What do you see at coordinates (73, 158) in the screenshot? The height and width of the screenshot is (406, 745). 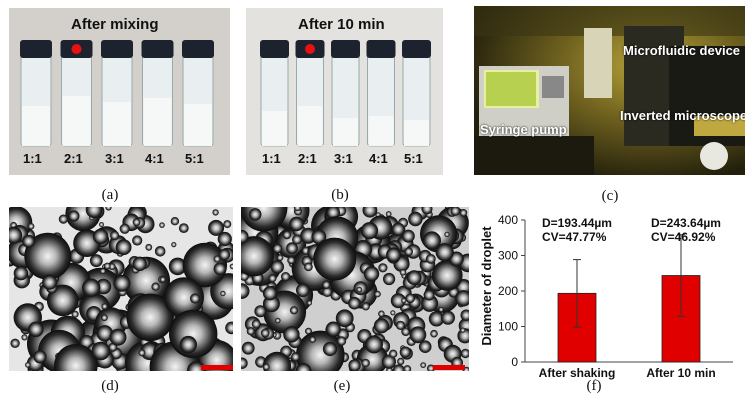 I see `ratio-label: 2:1` at bounding box center [73, 158].